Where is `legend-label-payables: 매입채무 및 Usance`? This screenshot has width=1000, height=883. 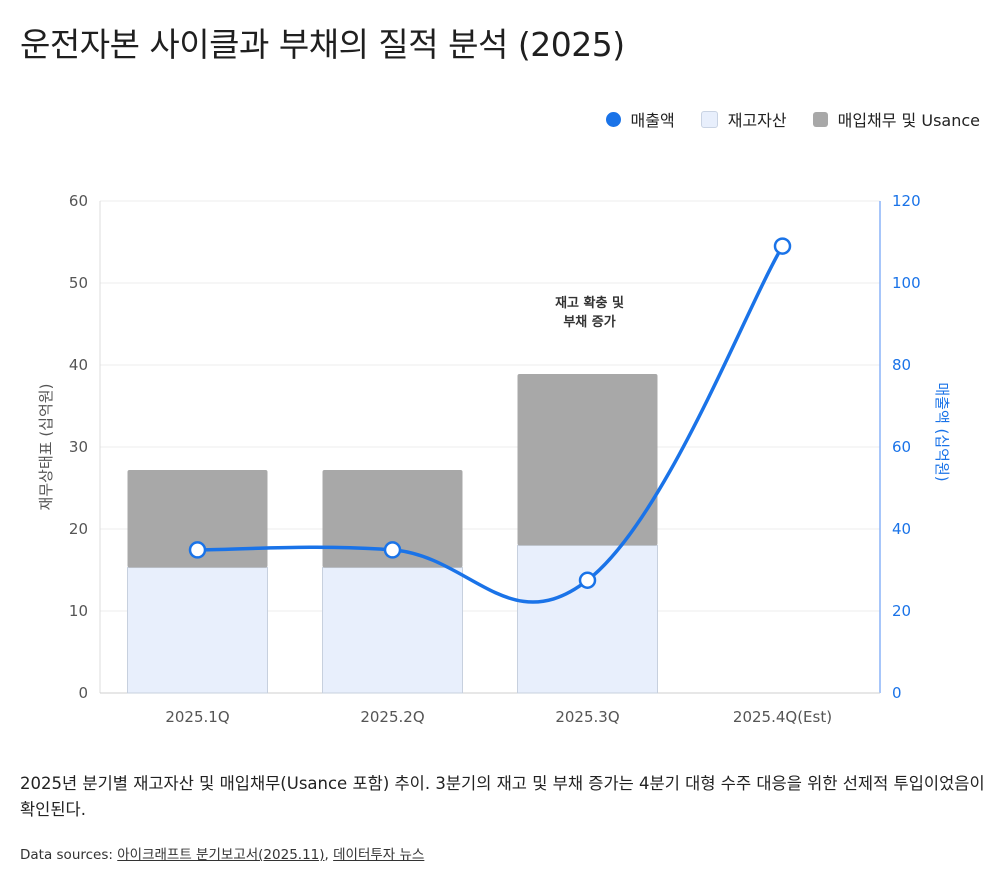
legend-label-payables: 매입채무 및 Usance is located at coordinates (908, 120).